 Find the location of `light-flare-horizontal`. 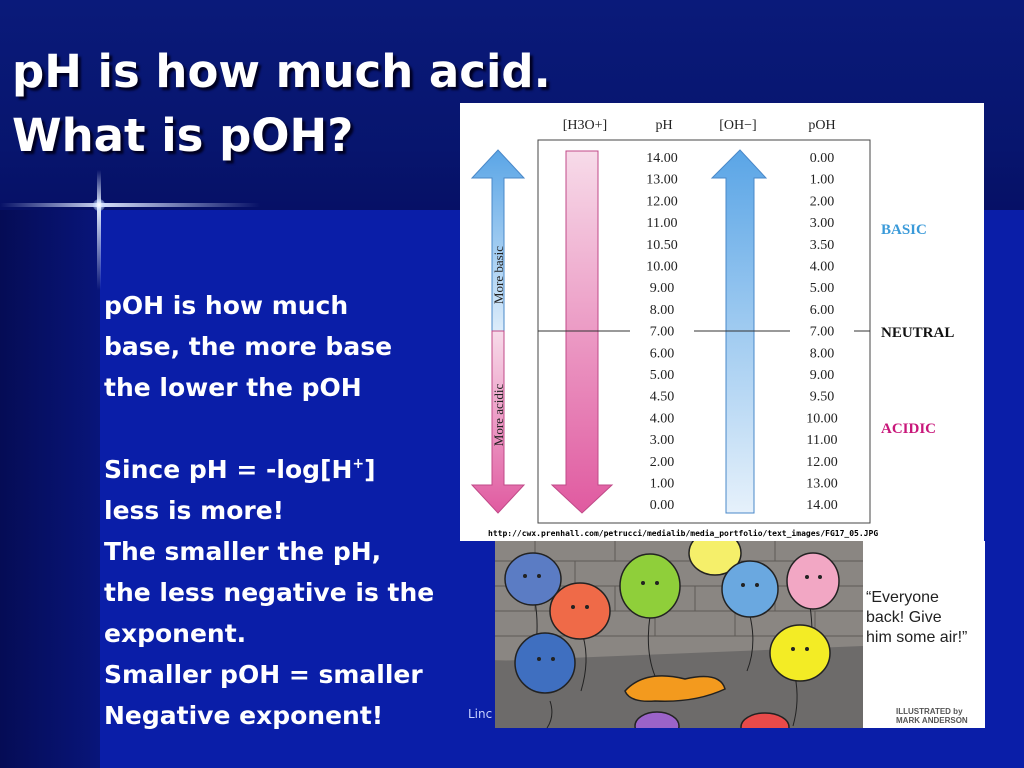

light-flare-horizontal is located at coordinates (130, 205).